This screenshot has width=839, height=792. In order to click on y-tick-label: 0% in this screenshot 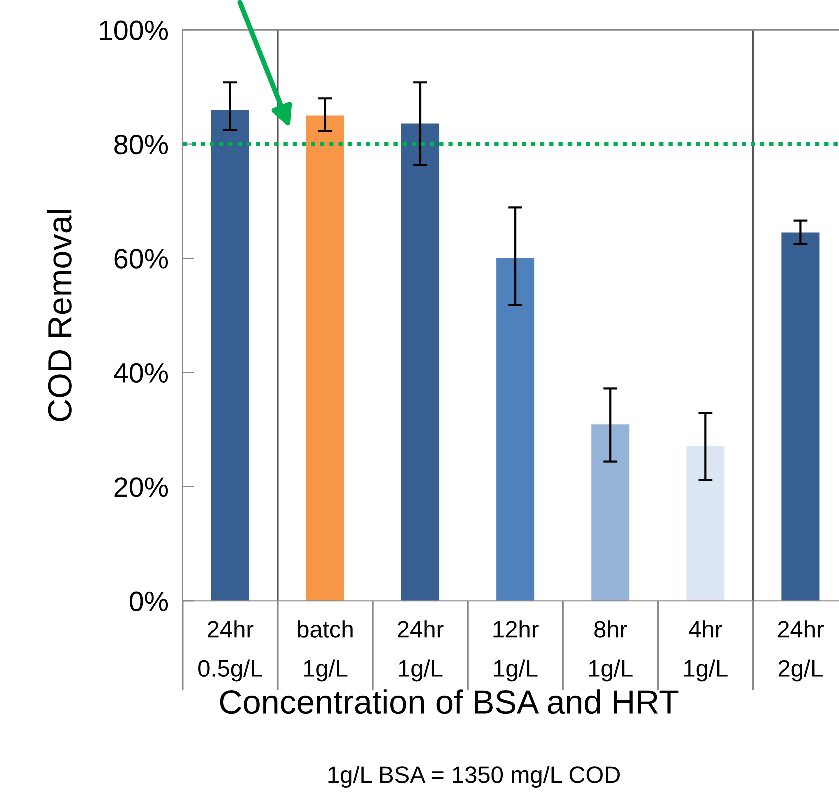, I will do `click(149, 602)`.